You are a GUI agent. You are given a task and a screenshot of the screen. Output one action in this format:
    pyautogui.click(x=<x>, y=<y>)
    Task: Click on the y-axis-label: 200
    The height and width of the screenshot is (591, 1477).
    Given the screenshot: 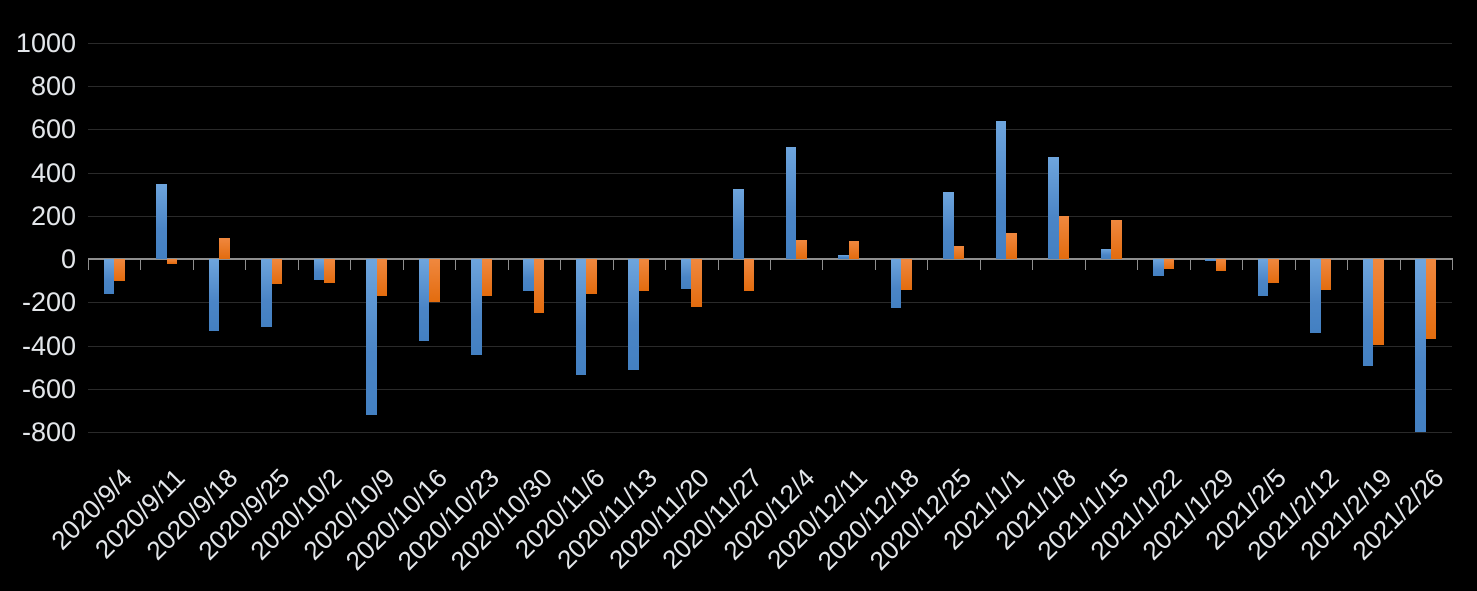 What is the action you would take?
    pyautogui.click(x=53, y=216)
    